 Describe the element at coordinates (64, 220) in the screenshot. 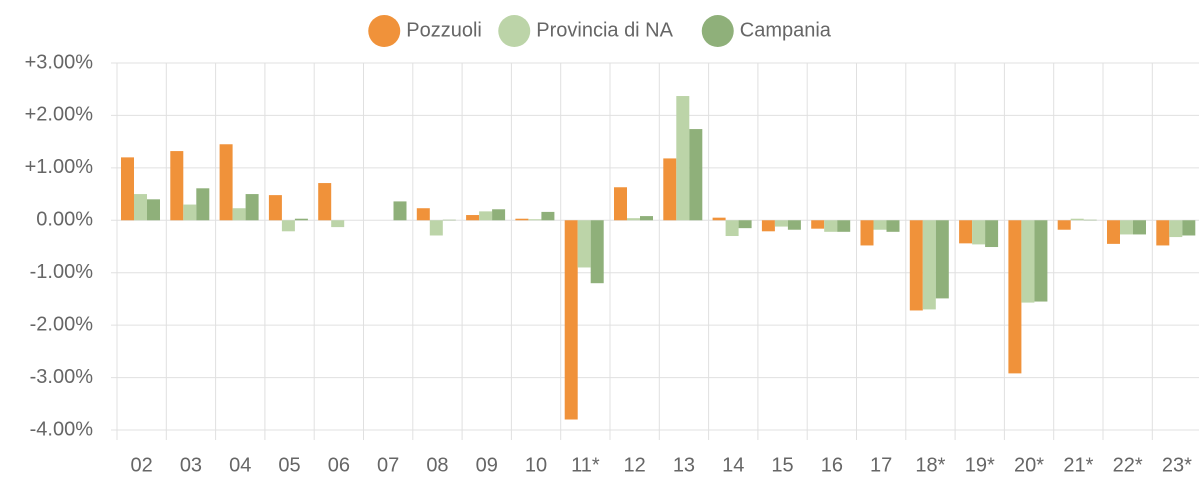

I see `y-tick-label: 0.00%` at that location.